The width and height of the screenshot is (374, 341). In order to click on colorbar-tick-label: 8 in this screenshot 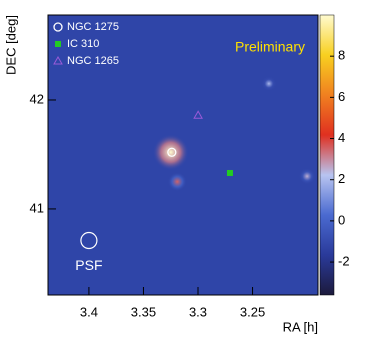, I will do `click(341, 55)`.